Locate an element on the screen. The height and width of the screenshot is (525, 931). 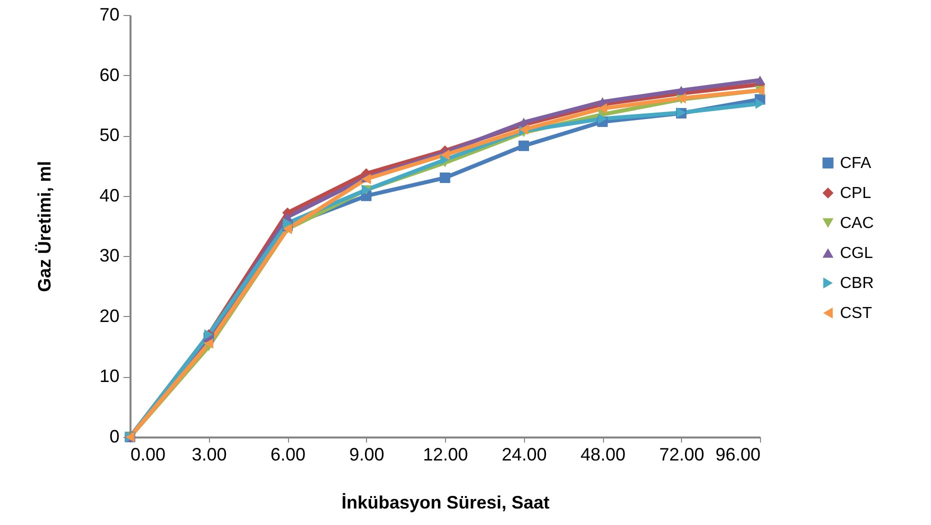
y-tick-label: 20 is located at coordinates (109, 316).